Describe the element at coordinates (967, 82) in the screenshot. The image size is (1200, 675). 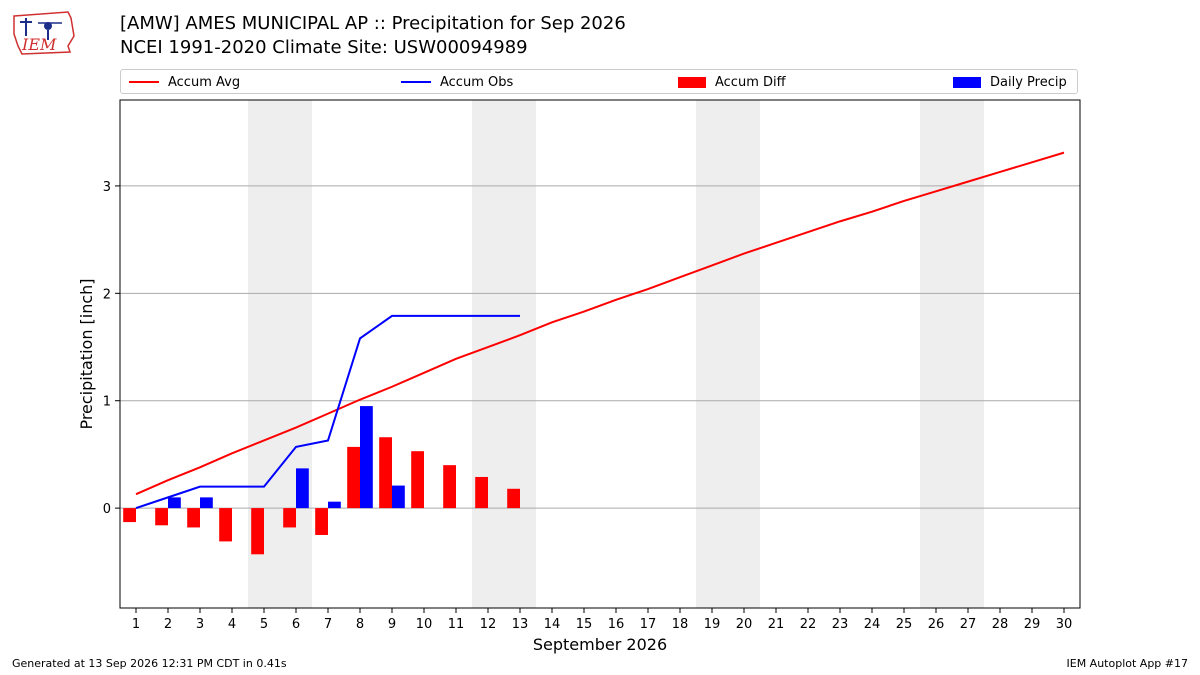
I see `legend-swatch-daily-precip` at that location.